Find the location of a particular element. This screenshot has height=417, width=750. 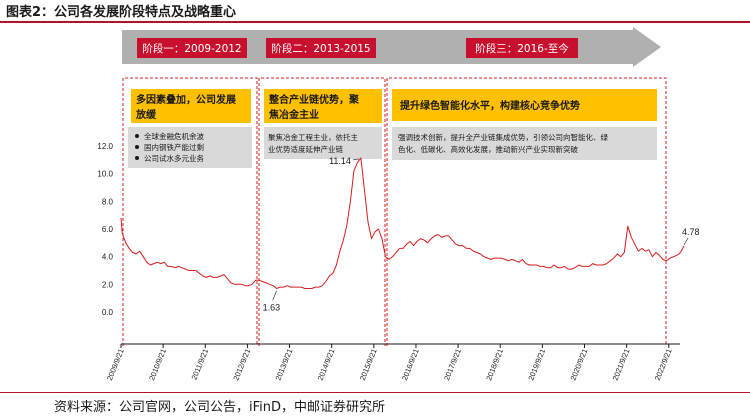

stage-1-headline-box is located at coordinates (191, 106).